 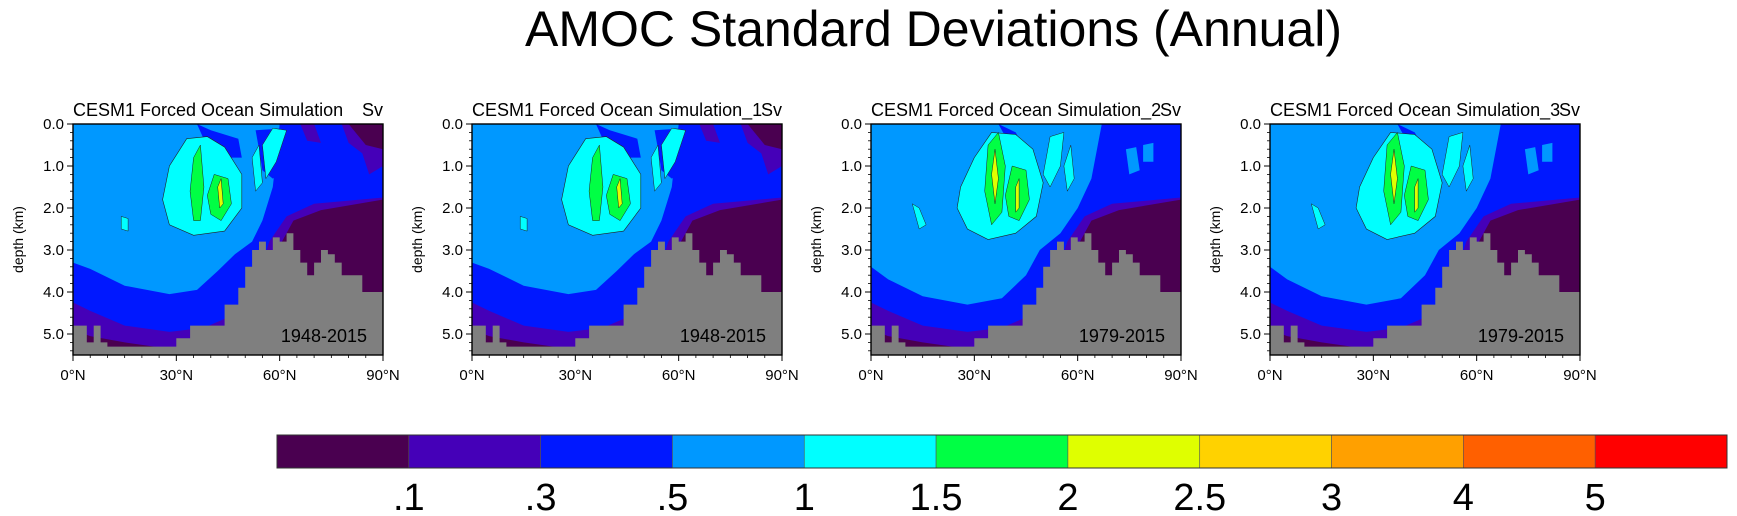 I want to click on colorbar-label: 2.5, so click(x=1199, y=496).